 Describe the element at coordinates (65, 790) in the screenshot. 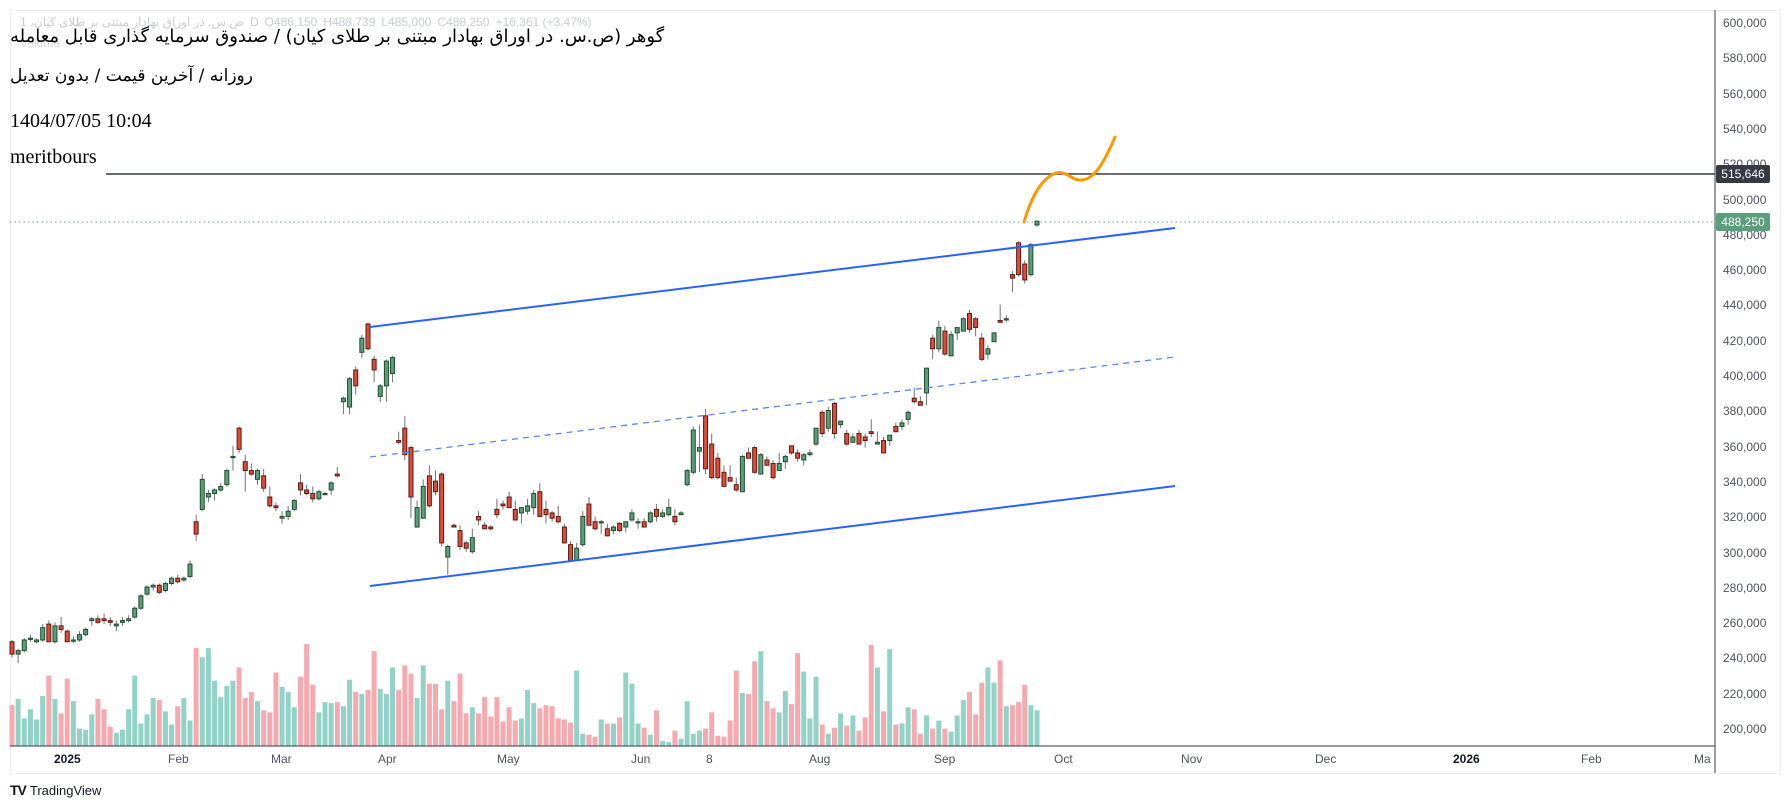

I see `tradingview-logo-text: TradingView` at that location.